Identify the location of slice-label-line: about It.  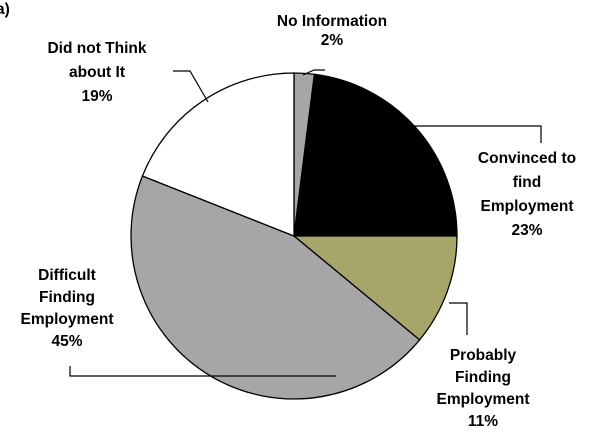
(97, 72).